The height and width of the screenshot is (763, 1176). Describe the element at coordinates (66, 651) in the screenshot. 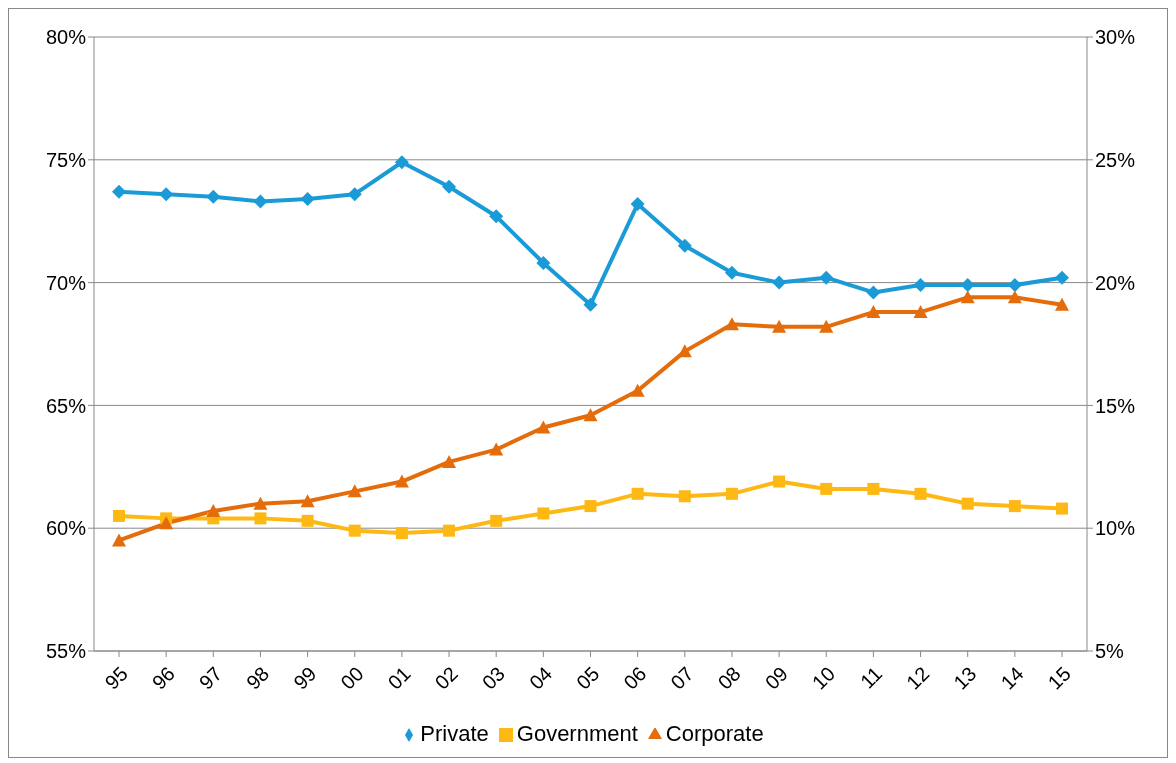

I see `y-tick-label: 55%` at that location.